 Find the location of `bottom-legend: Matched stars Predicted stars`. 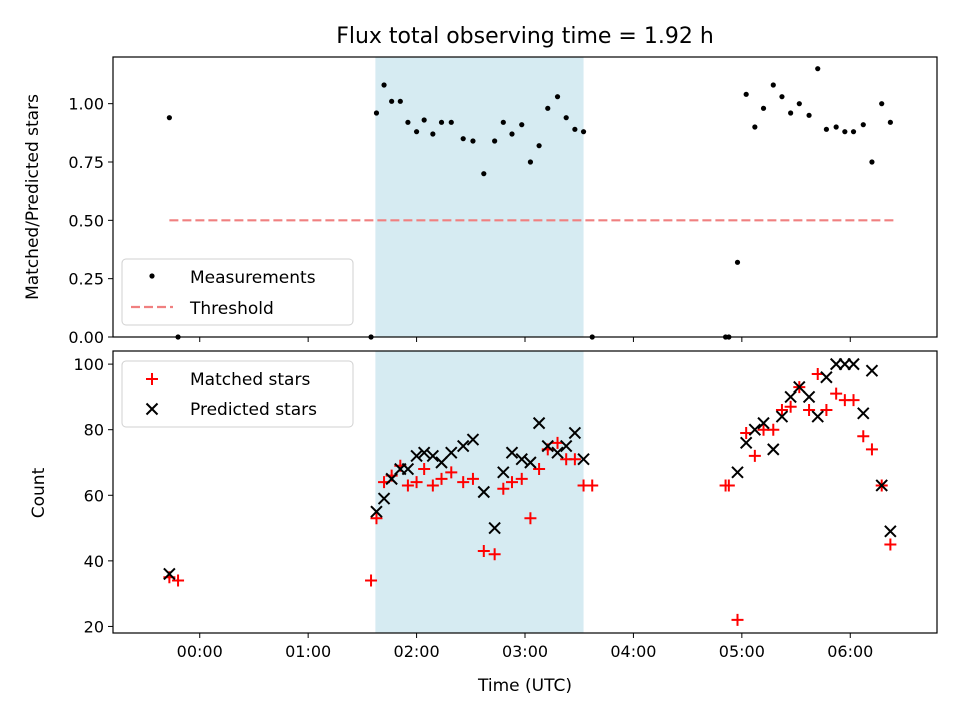

bottom-legend: Matched stars Predicted stars is located at coordinates (237, 394).